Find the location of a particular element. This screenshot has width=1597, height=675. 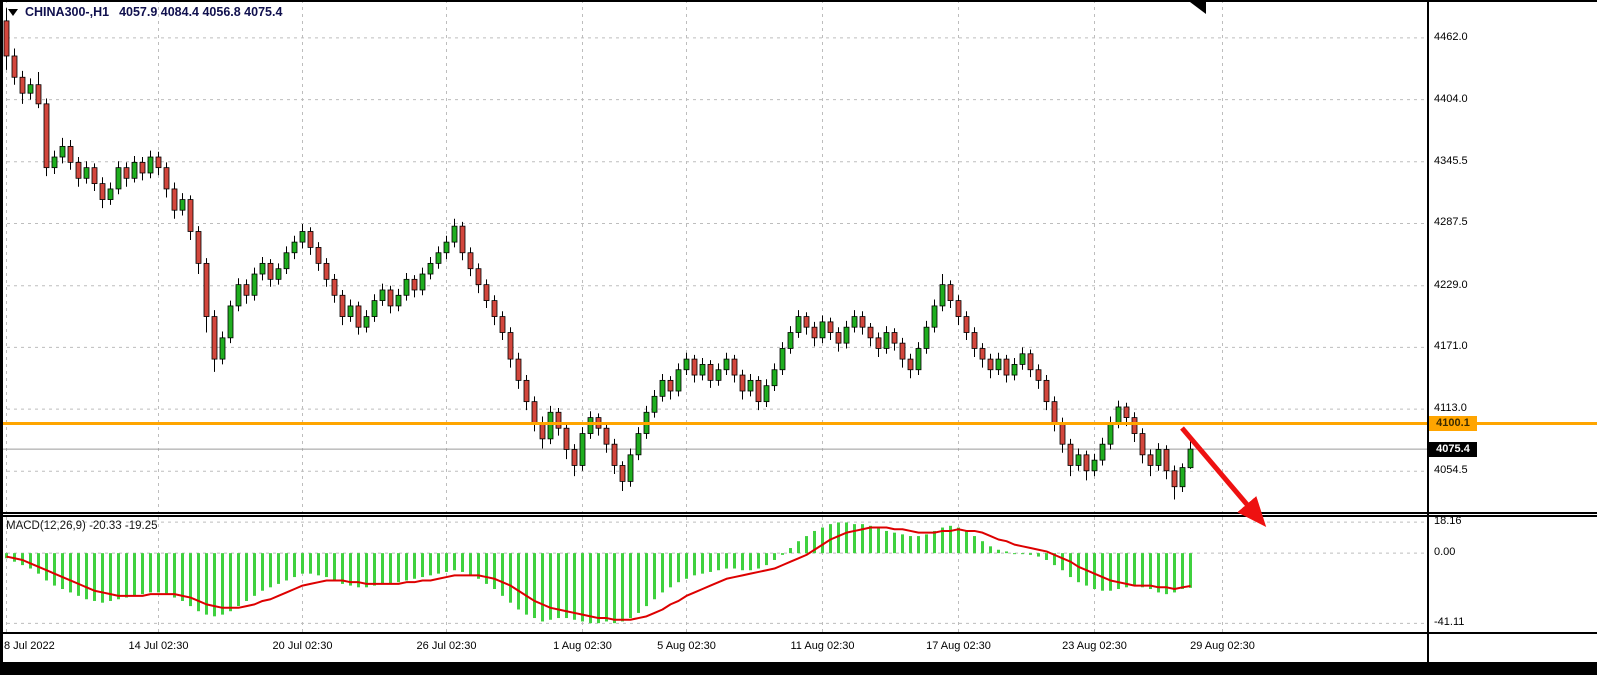

price-axis-label: 4287.5 is located at coordinates (1451, 222).